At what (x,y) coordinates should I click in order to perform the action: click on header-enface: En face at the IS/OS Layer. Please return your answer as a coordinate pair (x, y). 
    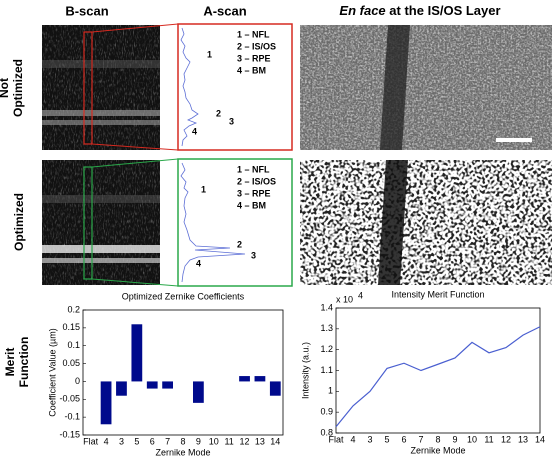
    Looking at the image, I should click on (419, 10).